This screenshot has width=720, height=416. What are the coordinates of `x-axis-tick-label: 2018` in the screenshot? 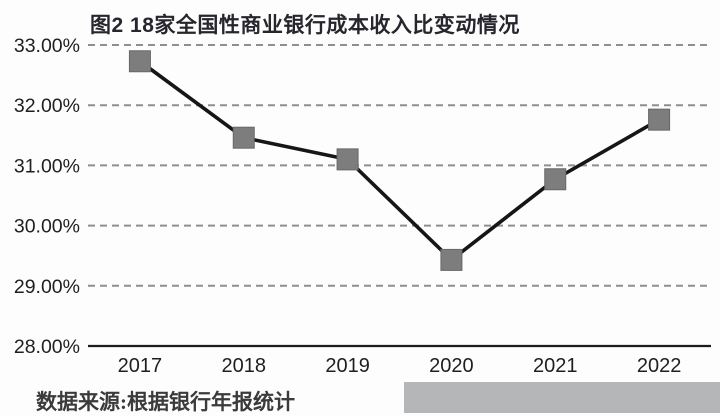 It's located at (244, 366).